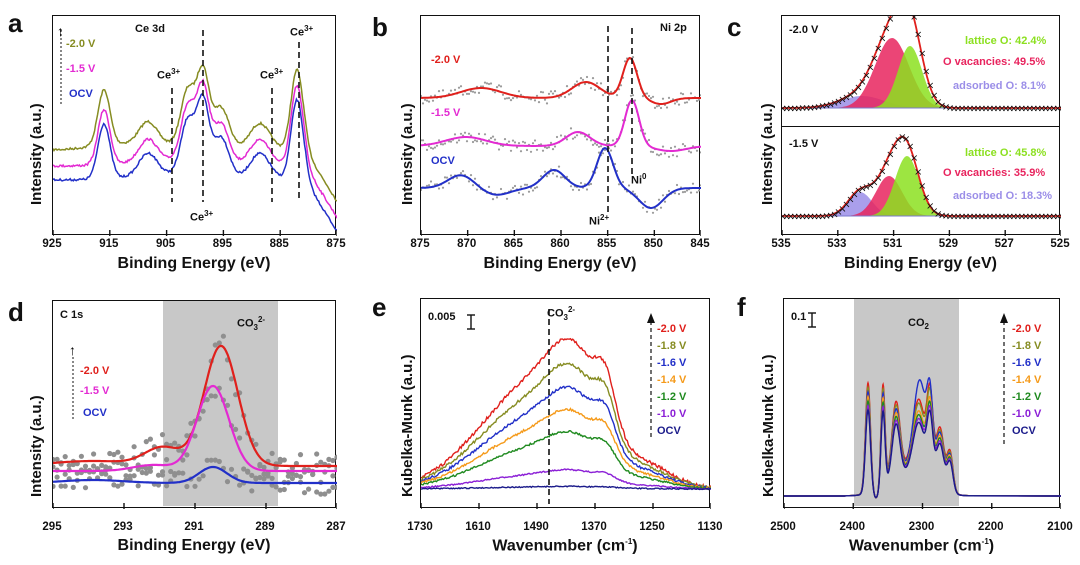 This screenshot has height=565, width=1080. I want to click on x-tick-label: 875, so click(336, 244).